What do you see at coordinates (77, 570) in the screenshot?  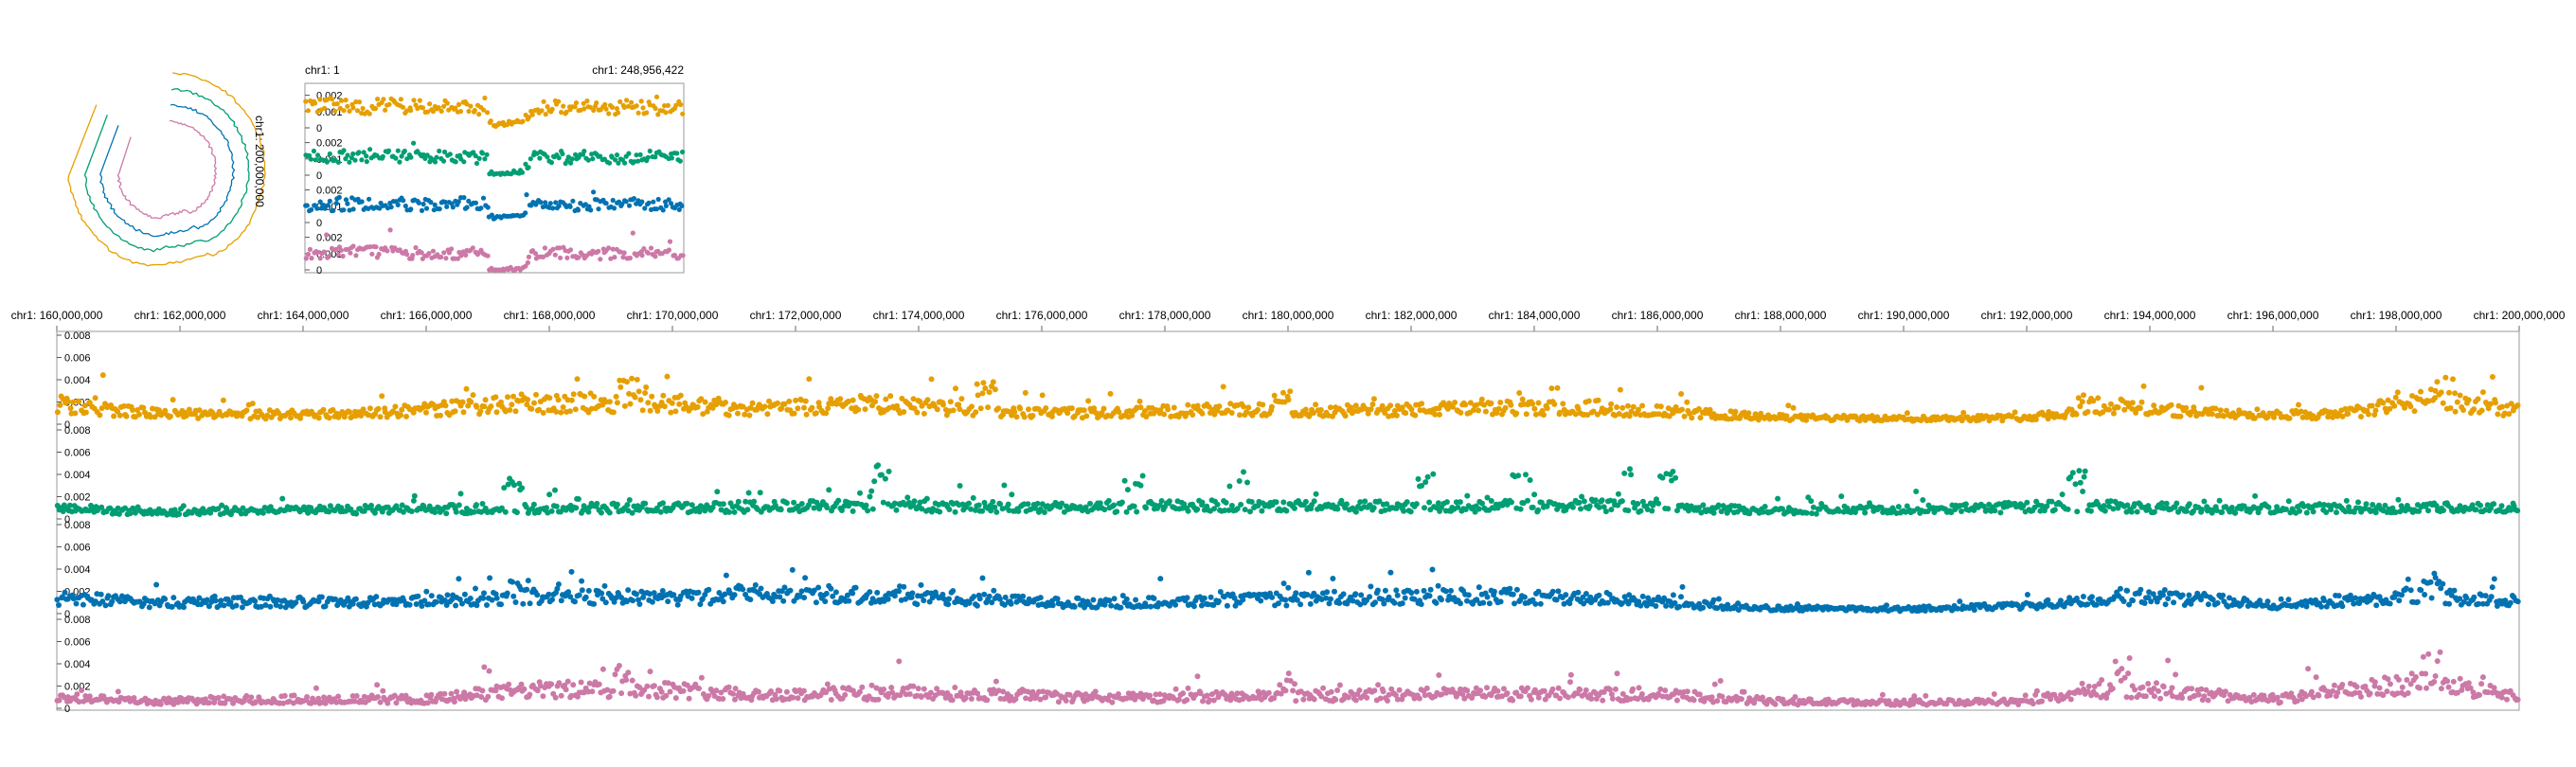 I see `detail-y-tick-label: 0.004` at bounding box center [77, 570].